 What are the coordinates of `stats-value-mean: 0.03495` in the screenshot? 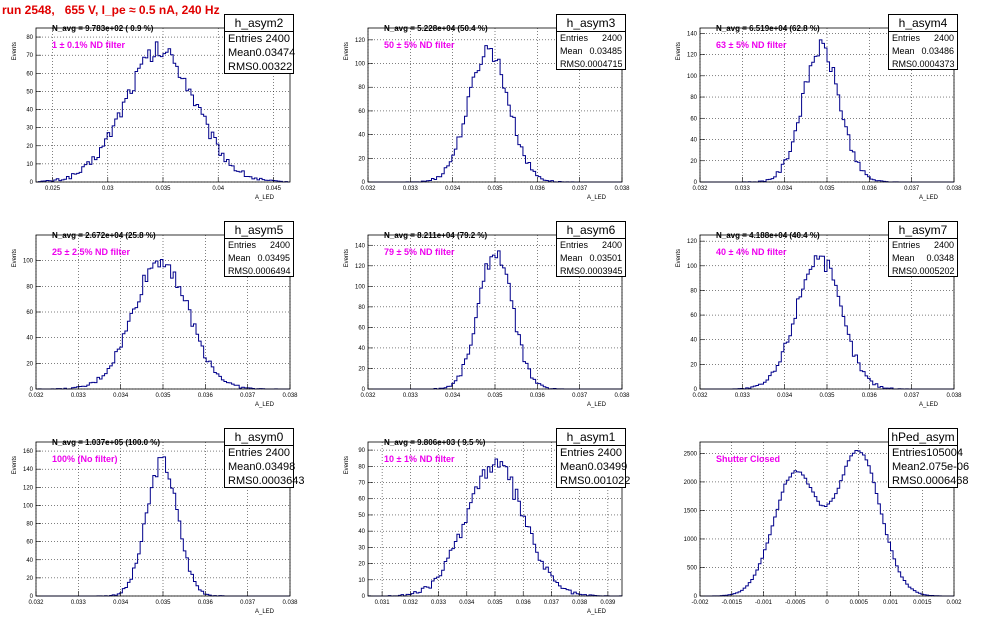 It's located at (273, 258).